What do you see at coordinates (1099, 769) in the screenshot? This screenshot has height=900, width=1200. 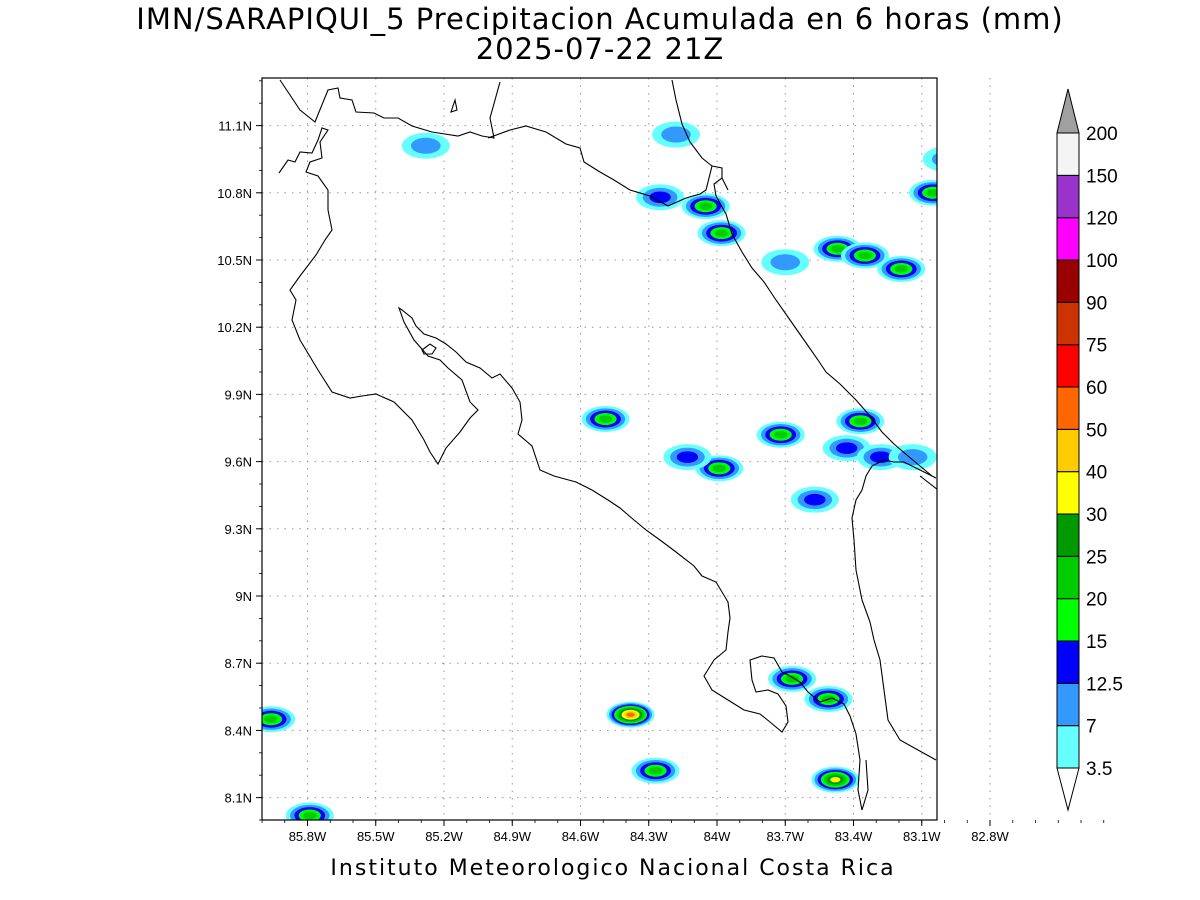 I see `colorbar-label: 3.5` at bounding box center [1099, 769].